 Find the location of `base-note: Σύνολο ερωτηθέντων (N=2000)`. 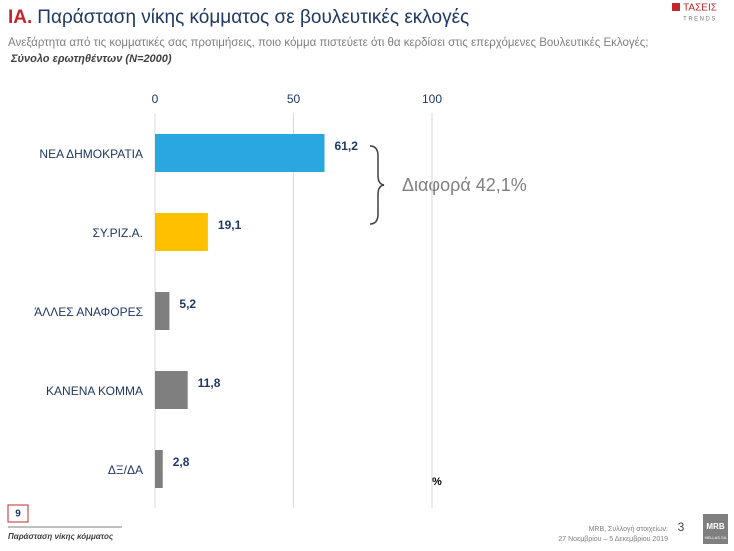

base-note: Σύνολο ερωτηθέντων (N=2000) is located at coordinates (91, 59).